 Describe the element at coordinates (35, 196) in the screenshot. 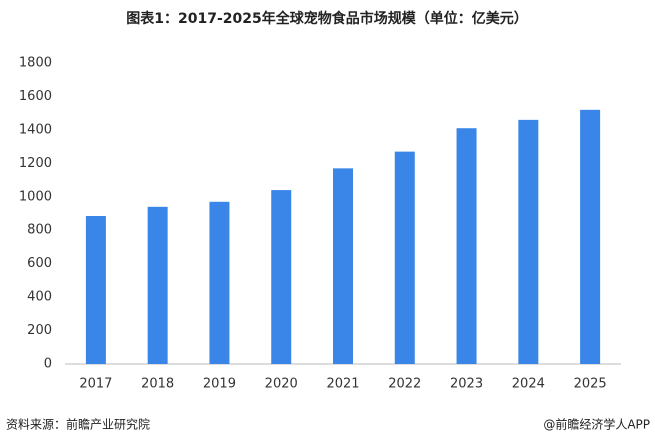

I see `y-tick-label: 1000` at that location.